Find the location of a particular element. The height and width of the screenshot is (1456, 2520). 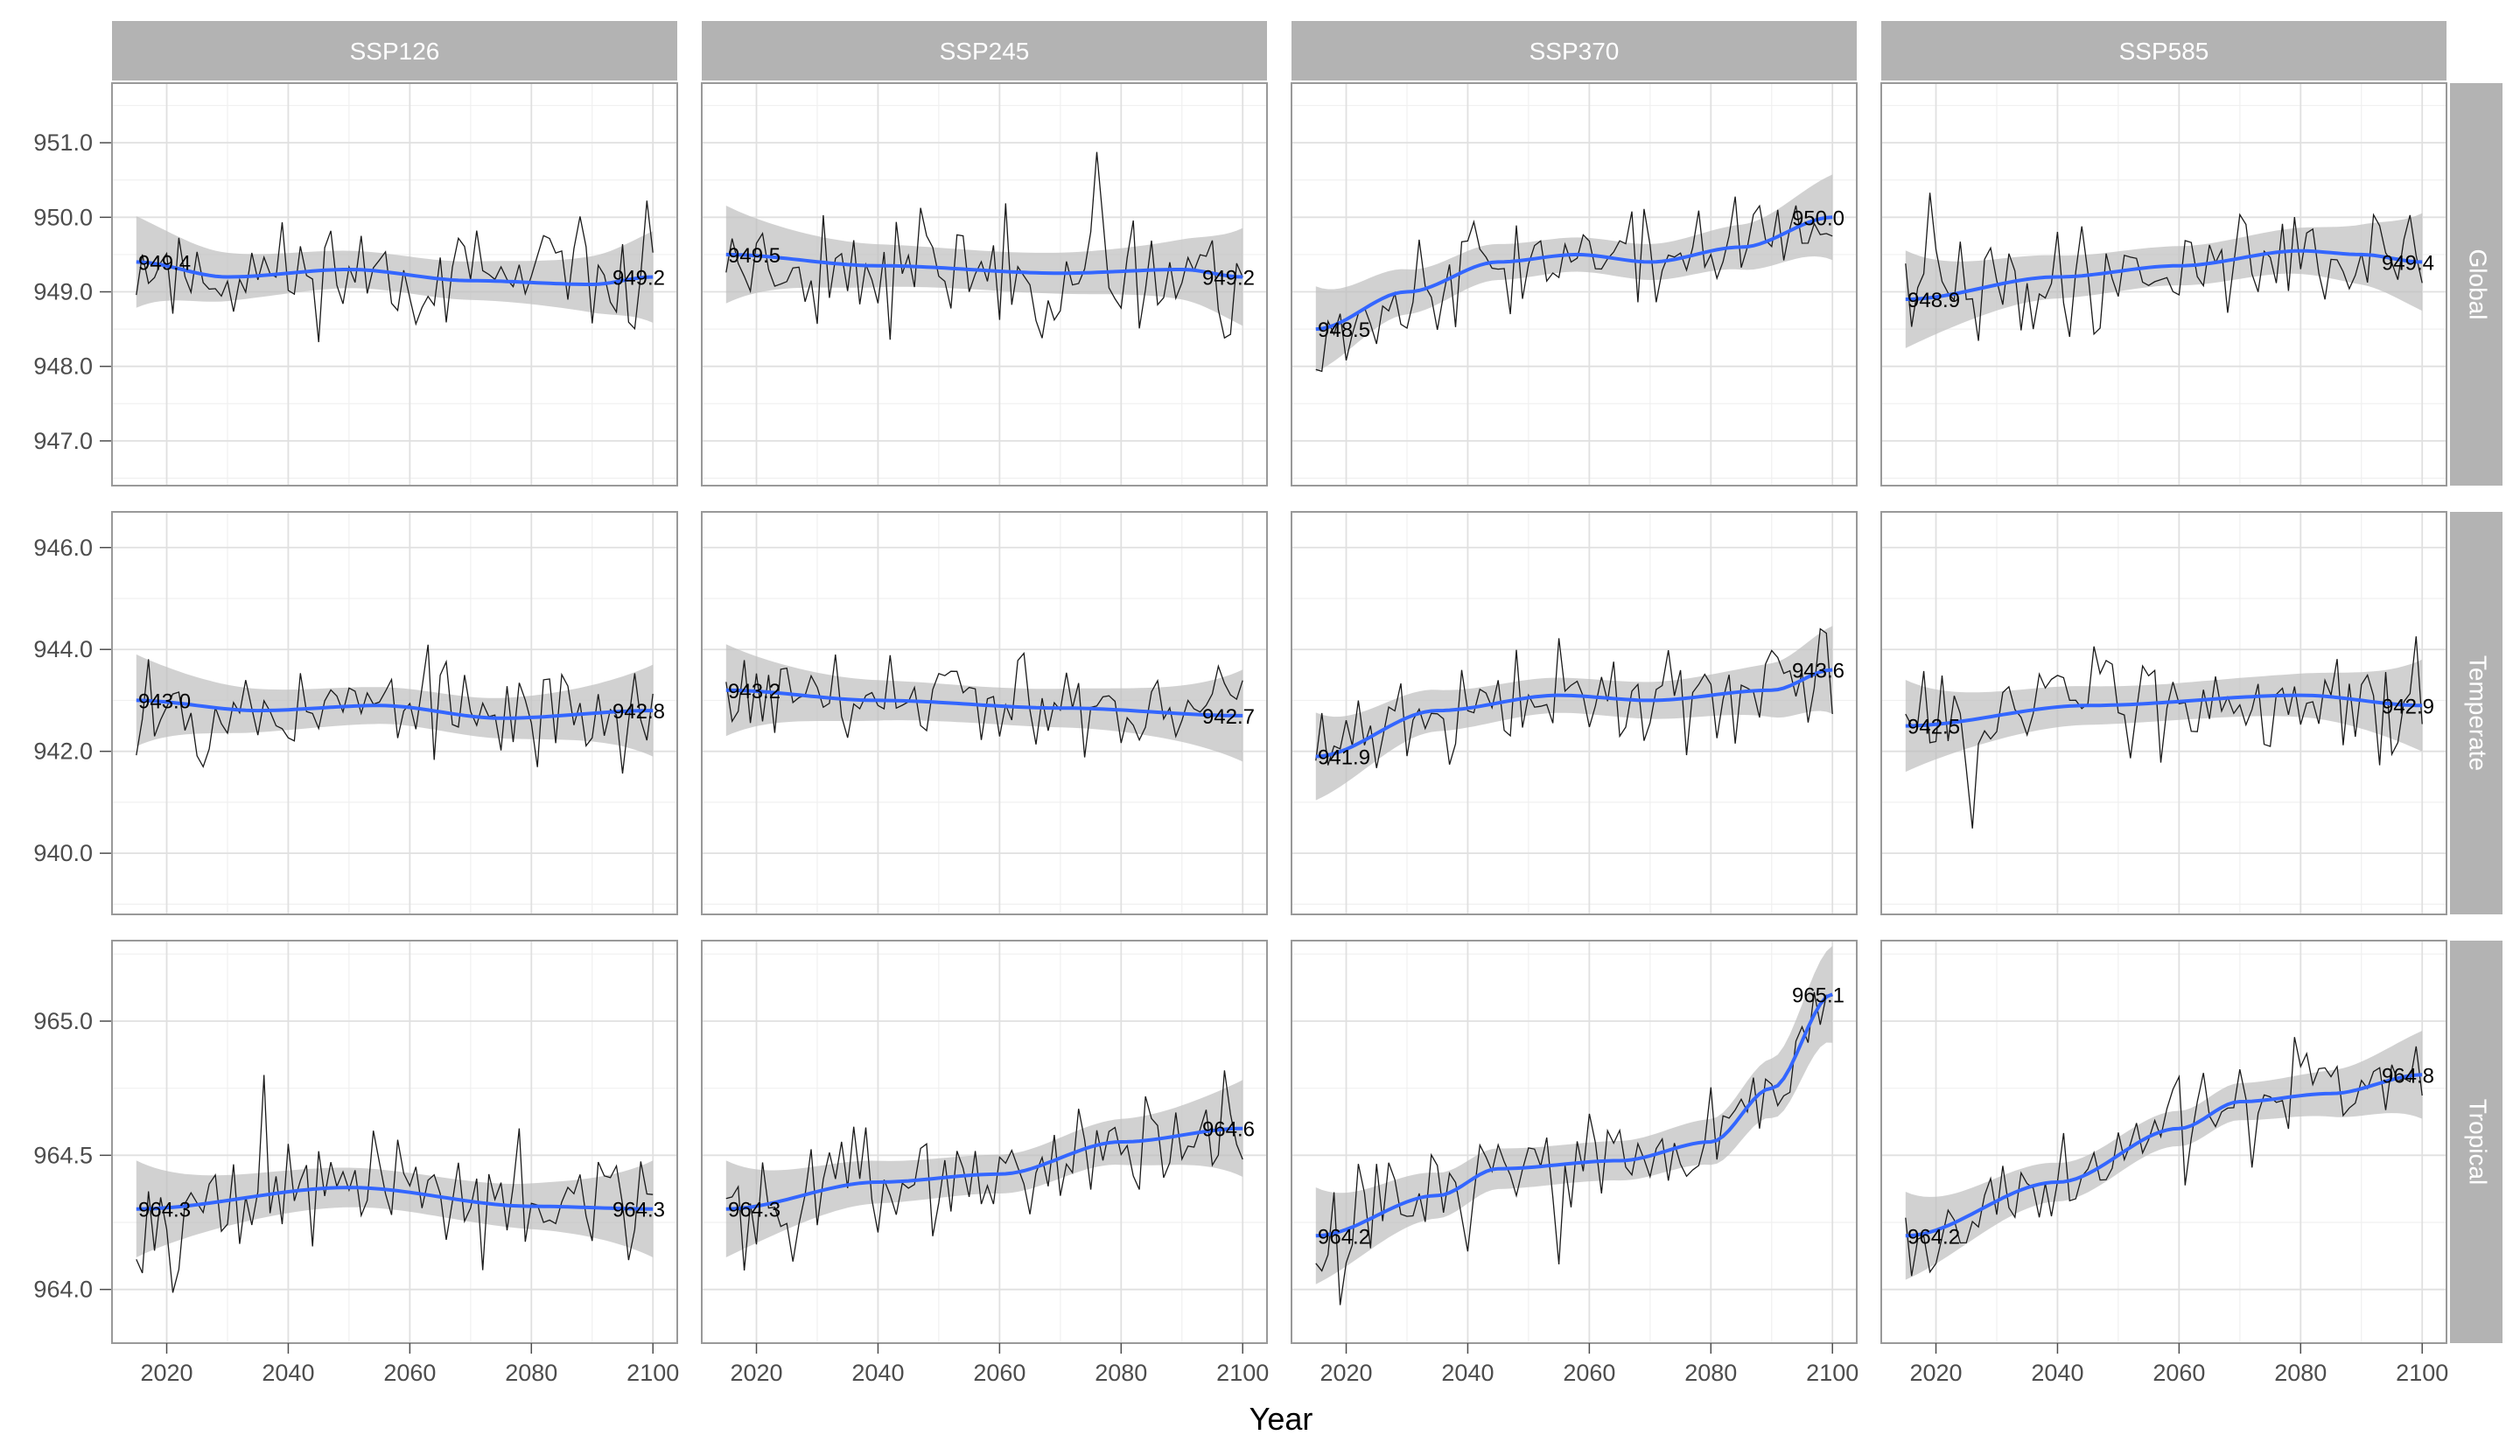

start-value-label: 949.5 is located at coordinates (754, 256).